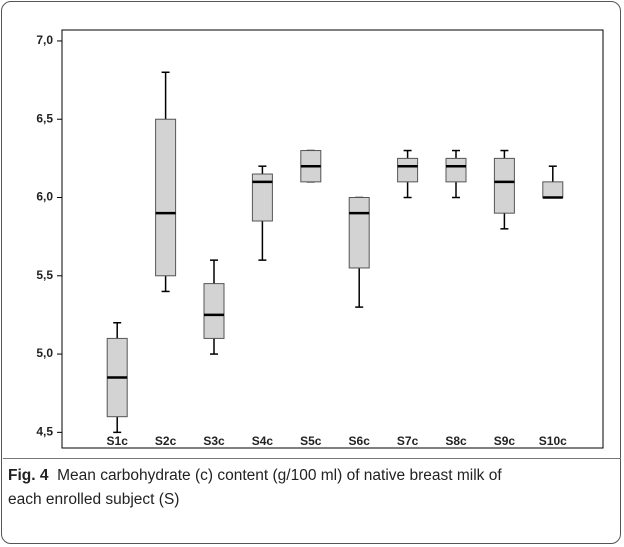 Image resolution: width=624 pixels, height=547 pixels. What do you see at coordinates (312, 458) in the screenshot?
I see `separator` at bounding box center [312, 458].